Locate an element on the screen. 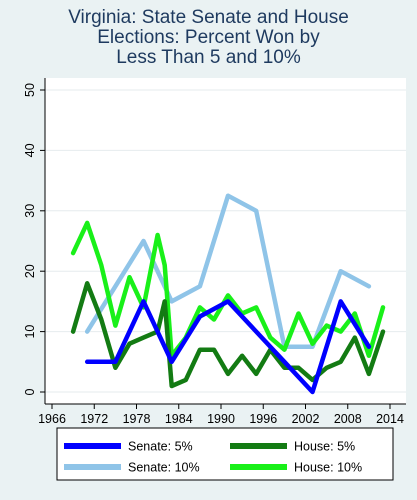 The width and height of the screenshot is (417, 500). x-tick-label-4: 1990 is located at coordinates (221, 419).